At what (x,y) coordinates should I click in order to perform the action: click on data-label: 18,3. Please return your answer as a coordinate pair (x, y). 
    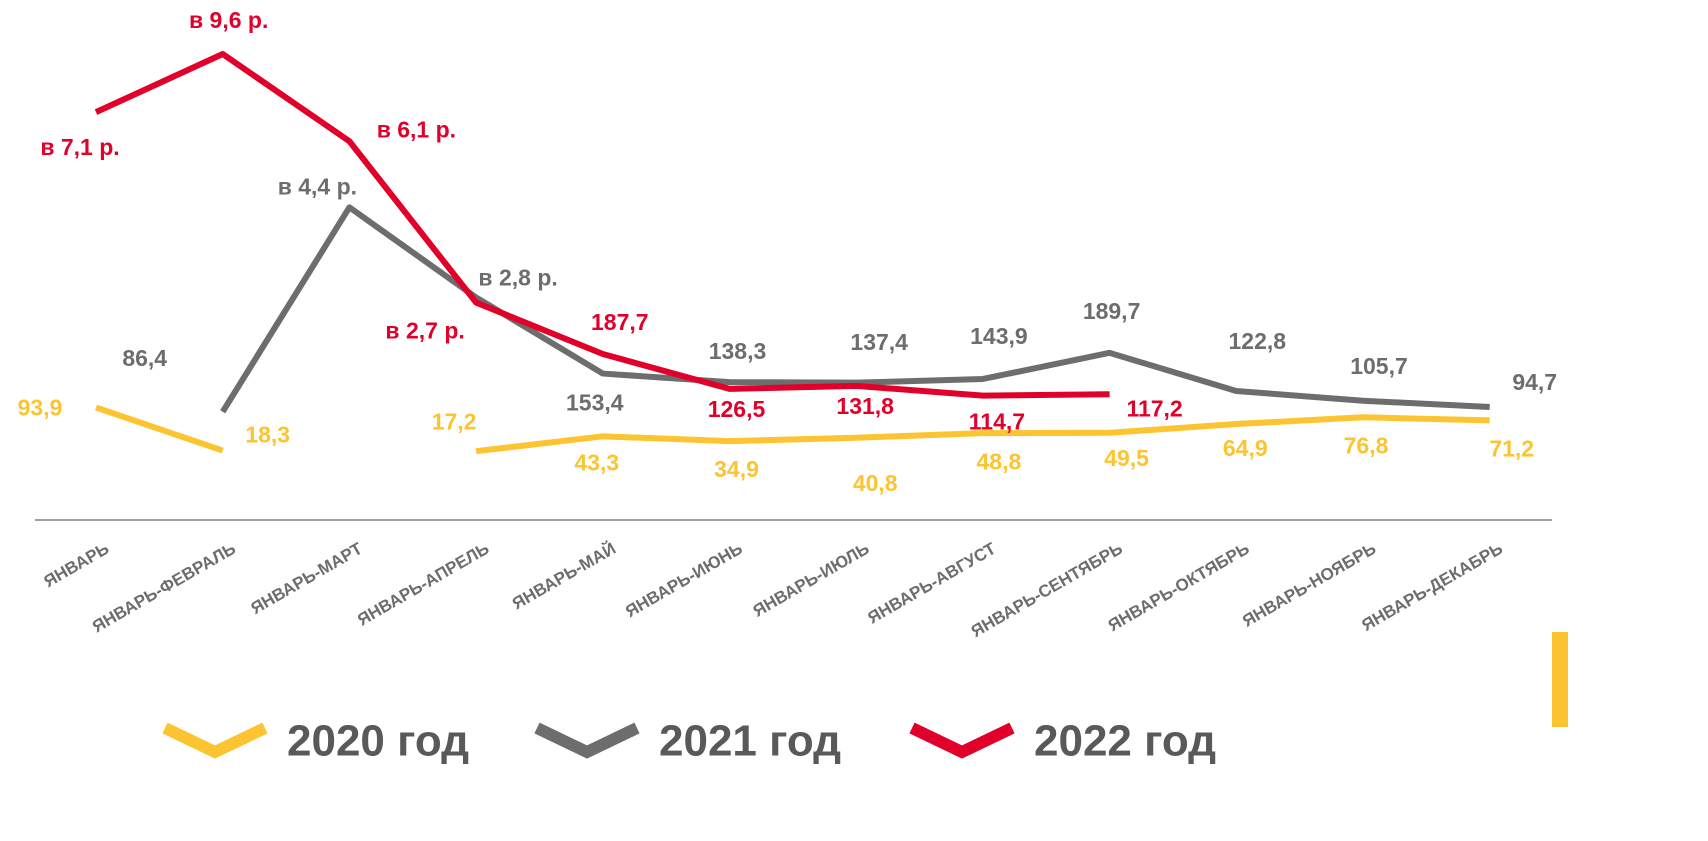
    Looking at the image, I should click on (267, 435).